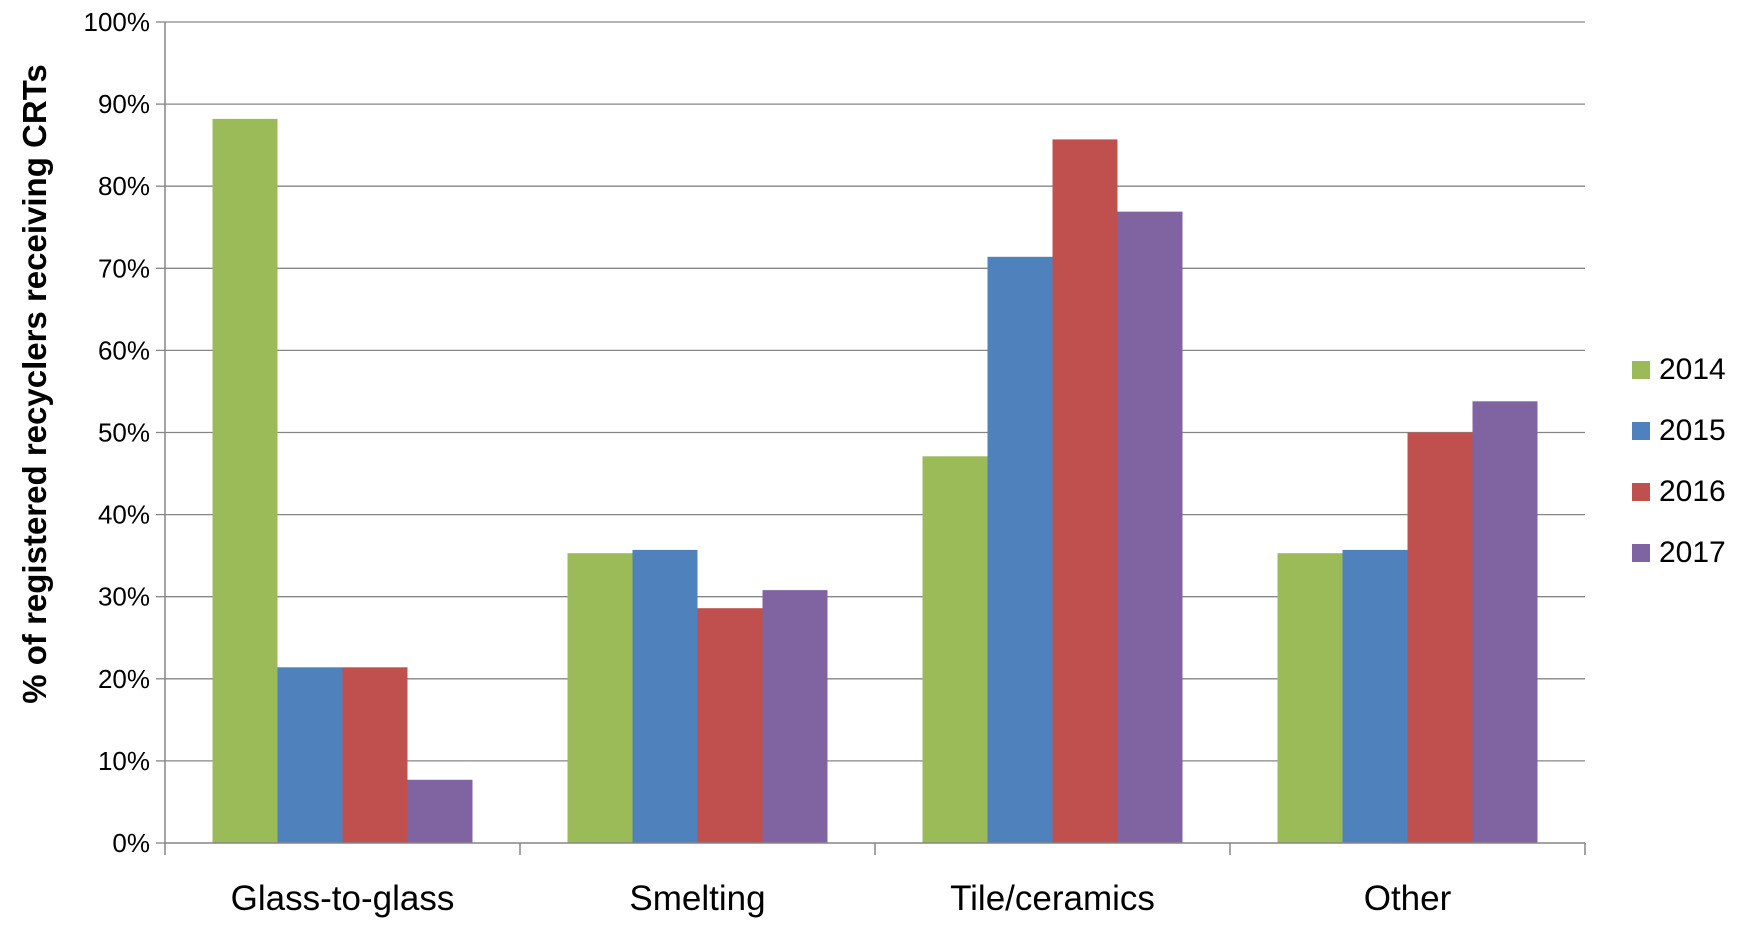  I want to click on x-category-label: Tile/ceramics, so click(1052, 898).